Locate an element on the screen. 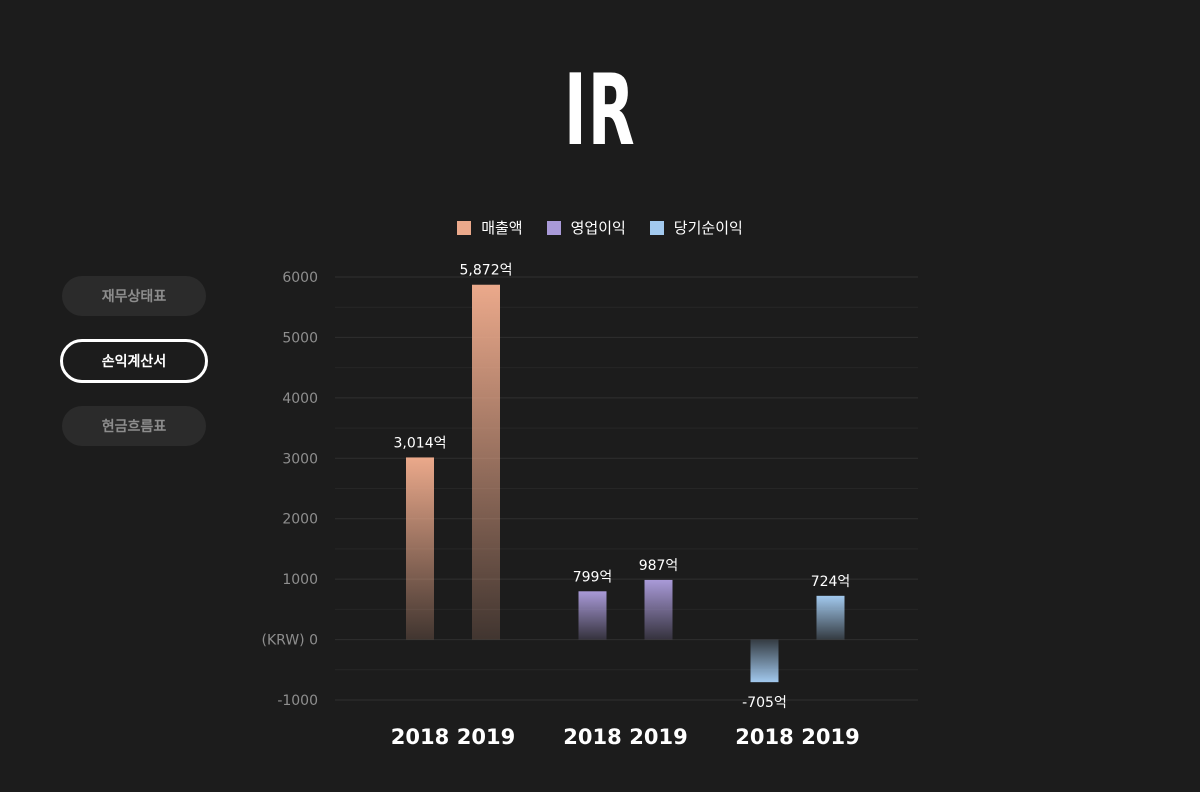 The width and height of the screenshot is (1200, 792). y-tick-label: (KRW) 0 is located at coordinates (290, 641).